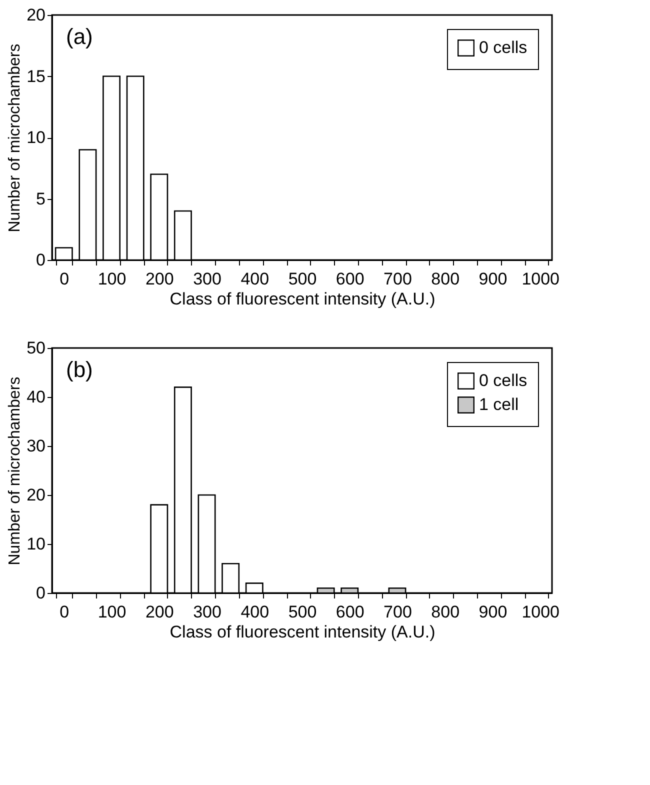 The height and width of the screenshot is (785, 650). I want to click on y-tick-label: 50, so click(36, 348).